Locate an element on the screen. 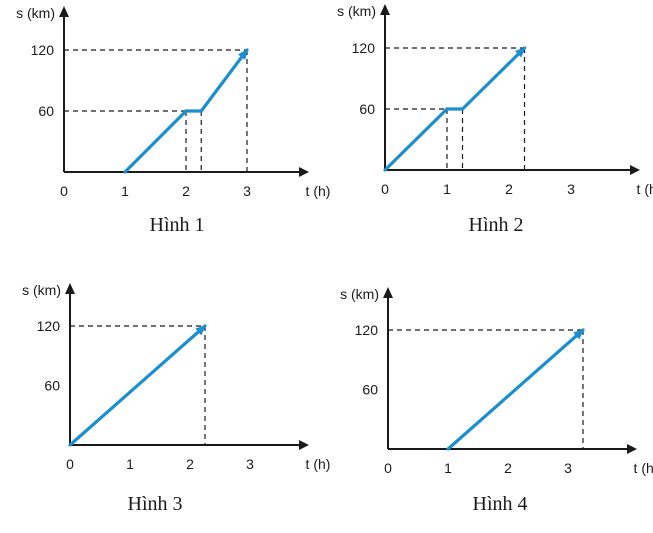 This screenshot has width=653, height=533. chart-caption: Hình 2 is located at coordinates (496, 225).